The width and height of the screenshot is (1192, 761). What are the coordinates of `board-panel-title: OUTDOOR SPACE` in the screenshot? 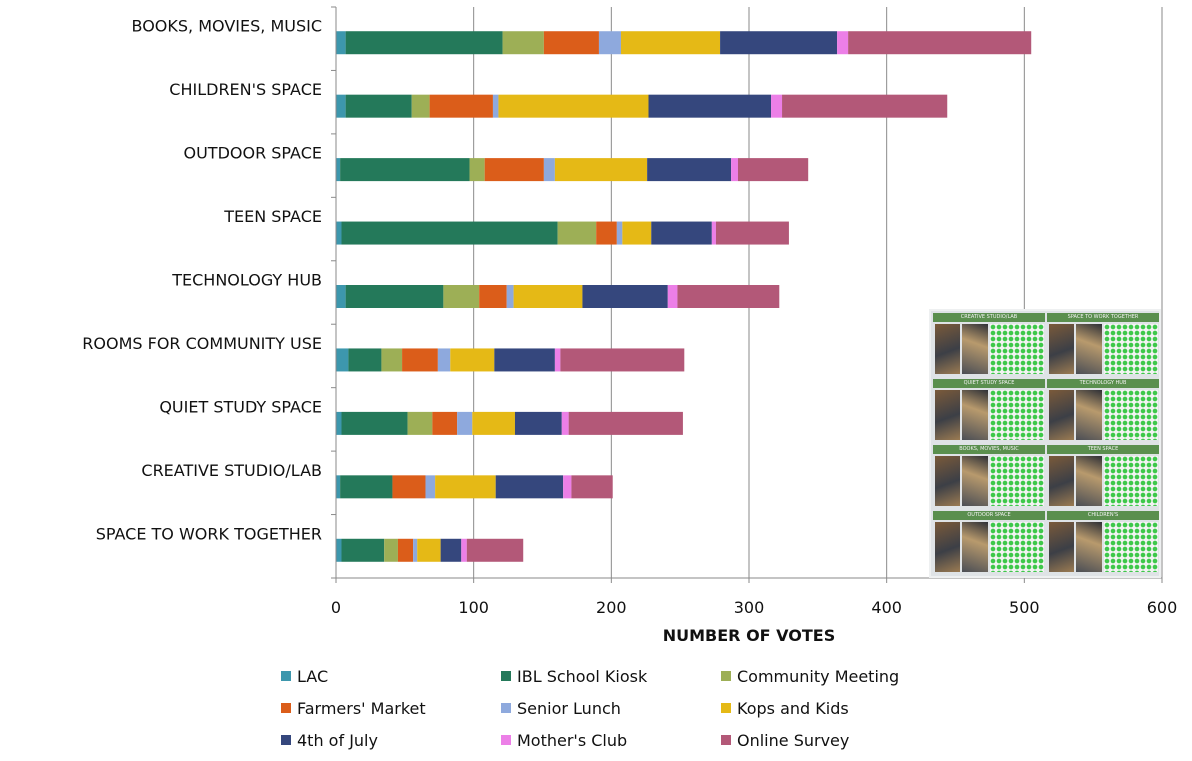 It's located at (989, 515).